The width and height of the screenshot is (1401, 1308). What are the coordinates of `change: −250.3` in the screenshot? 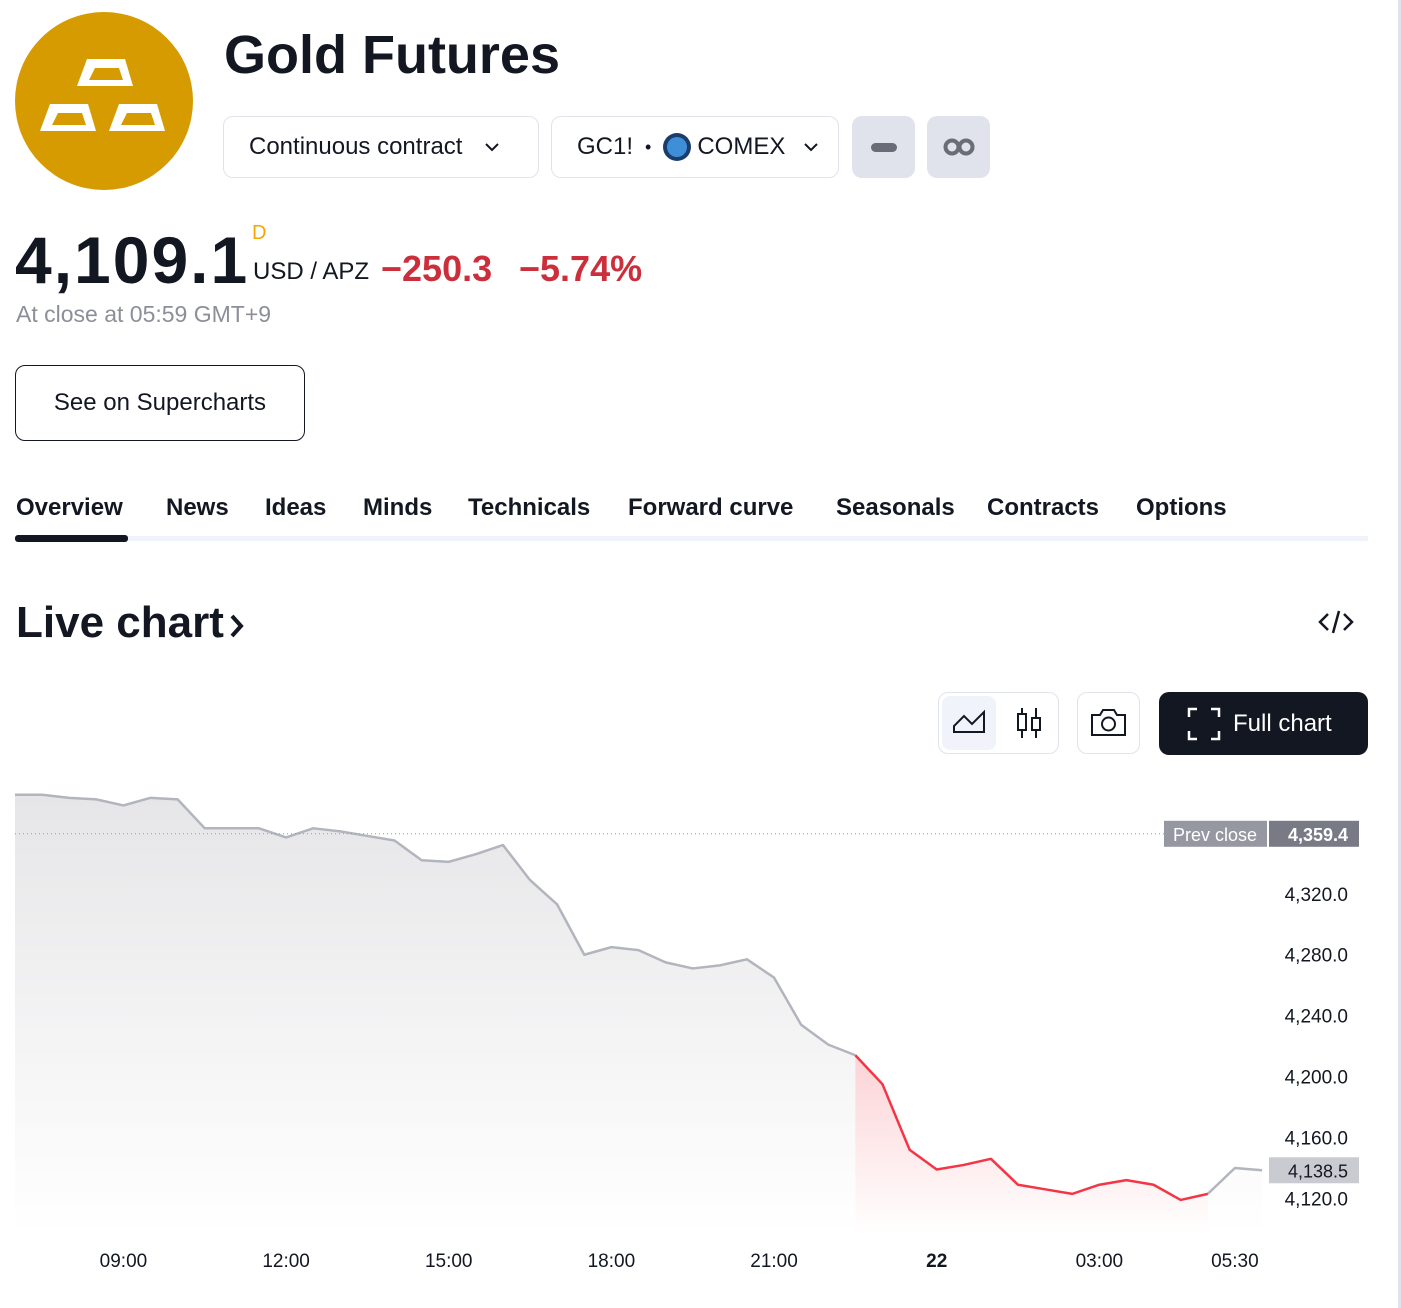 It's located at (437, 268).